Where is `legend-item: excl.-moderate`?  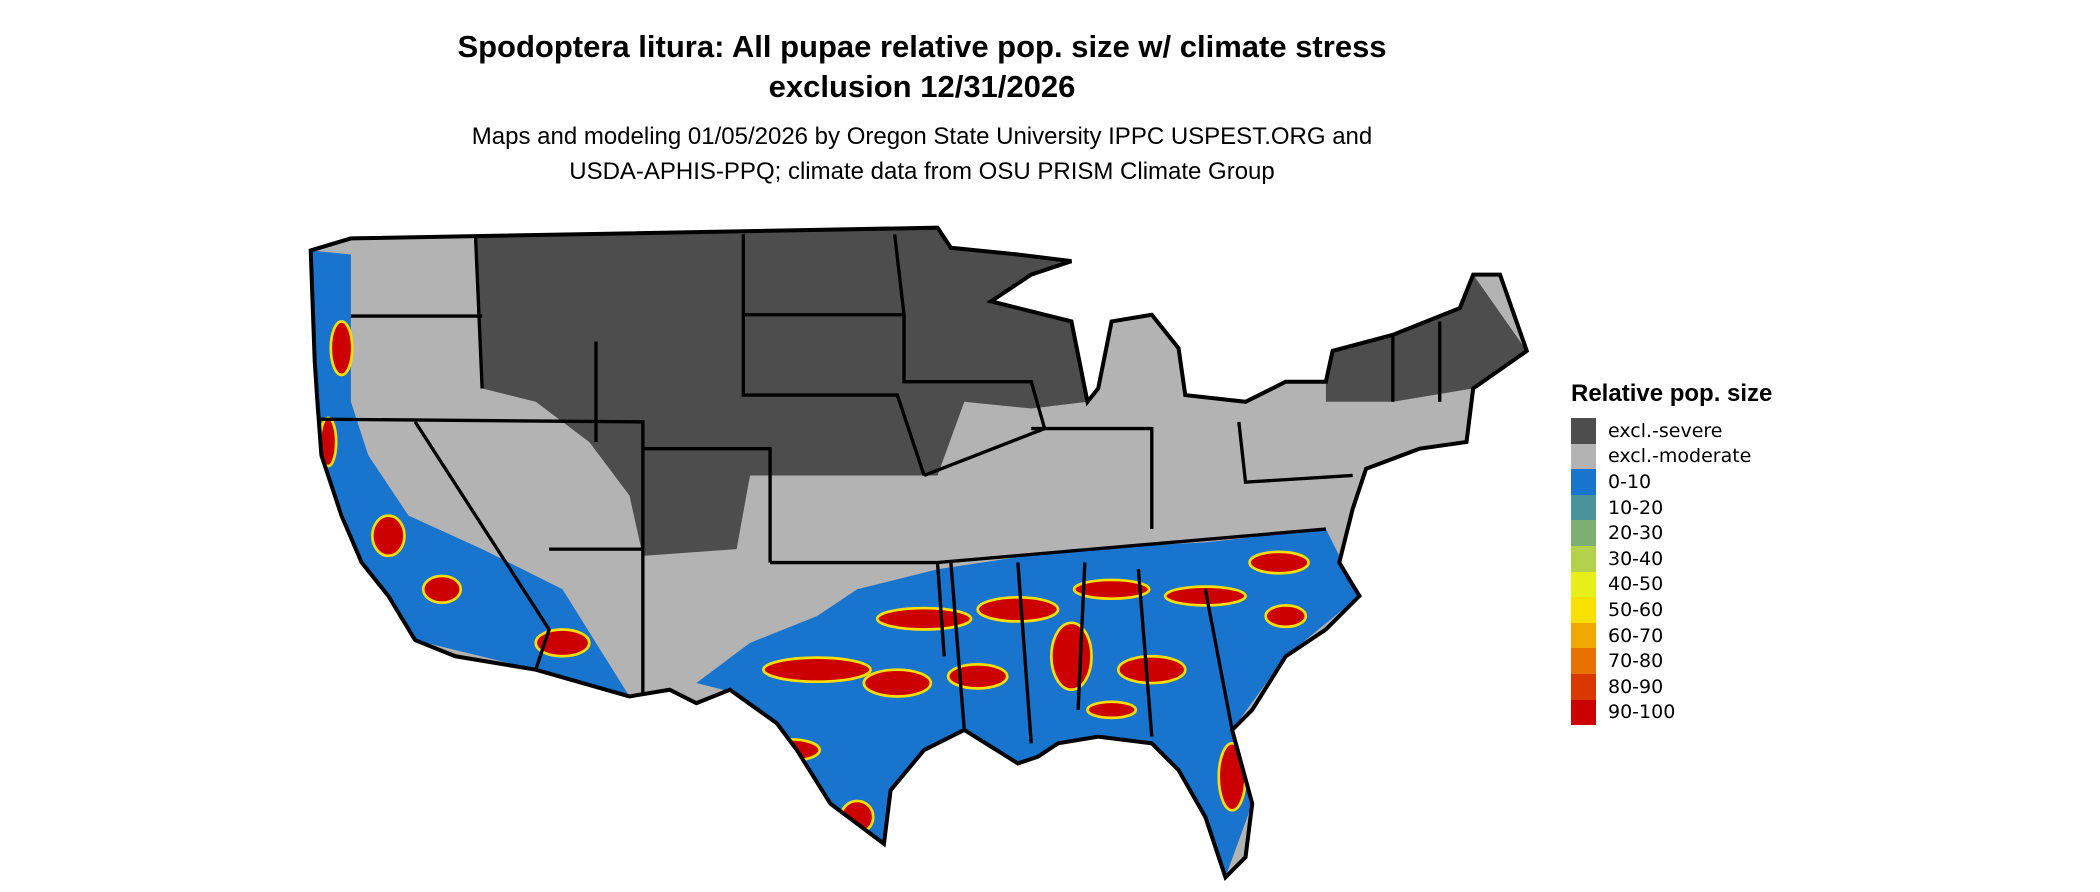
legend-item: excl.-moderate is located at coordinates (1671, 456).